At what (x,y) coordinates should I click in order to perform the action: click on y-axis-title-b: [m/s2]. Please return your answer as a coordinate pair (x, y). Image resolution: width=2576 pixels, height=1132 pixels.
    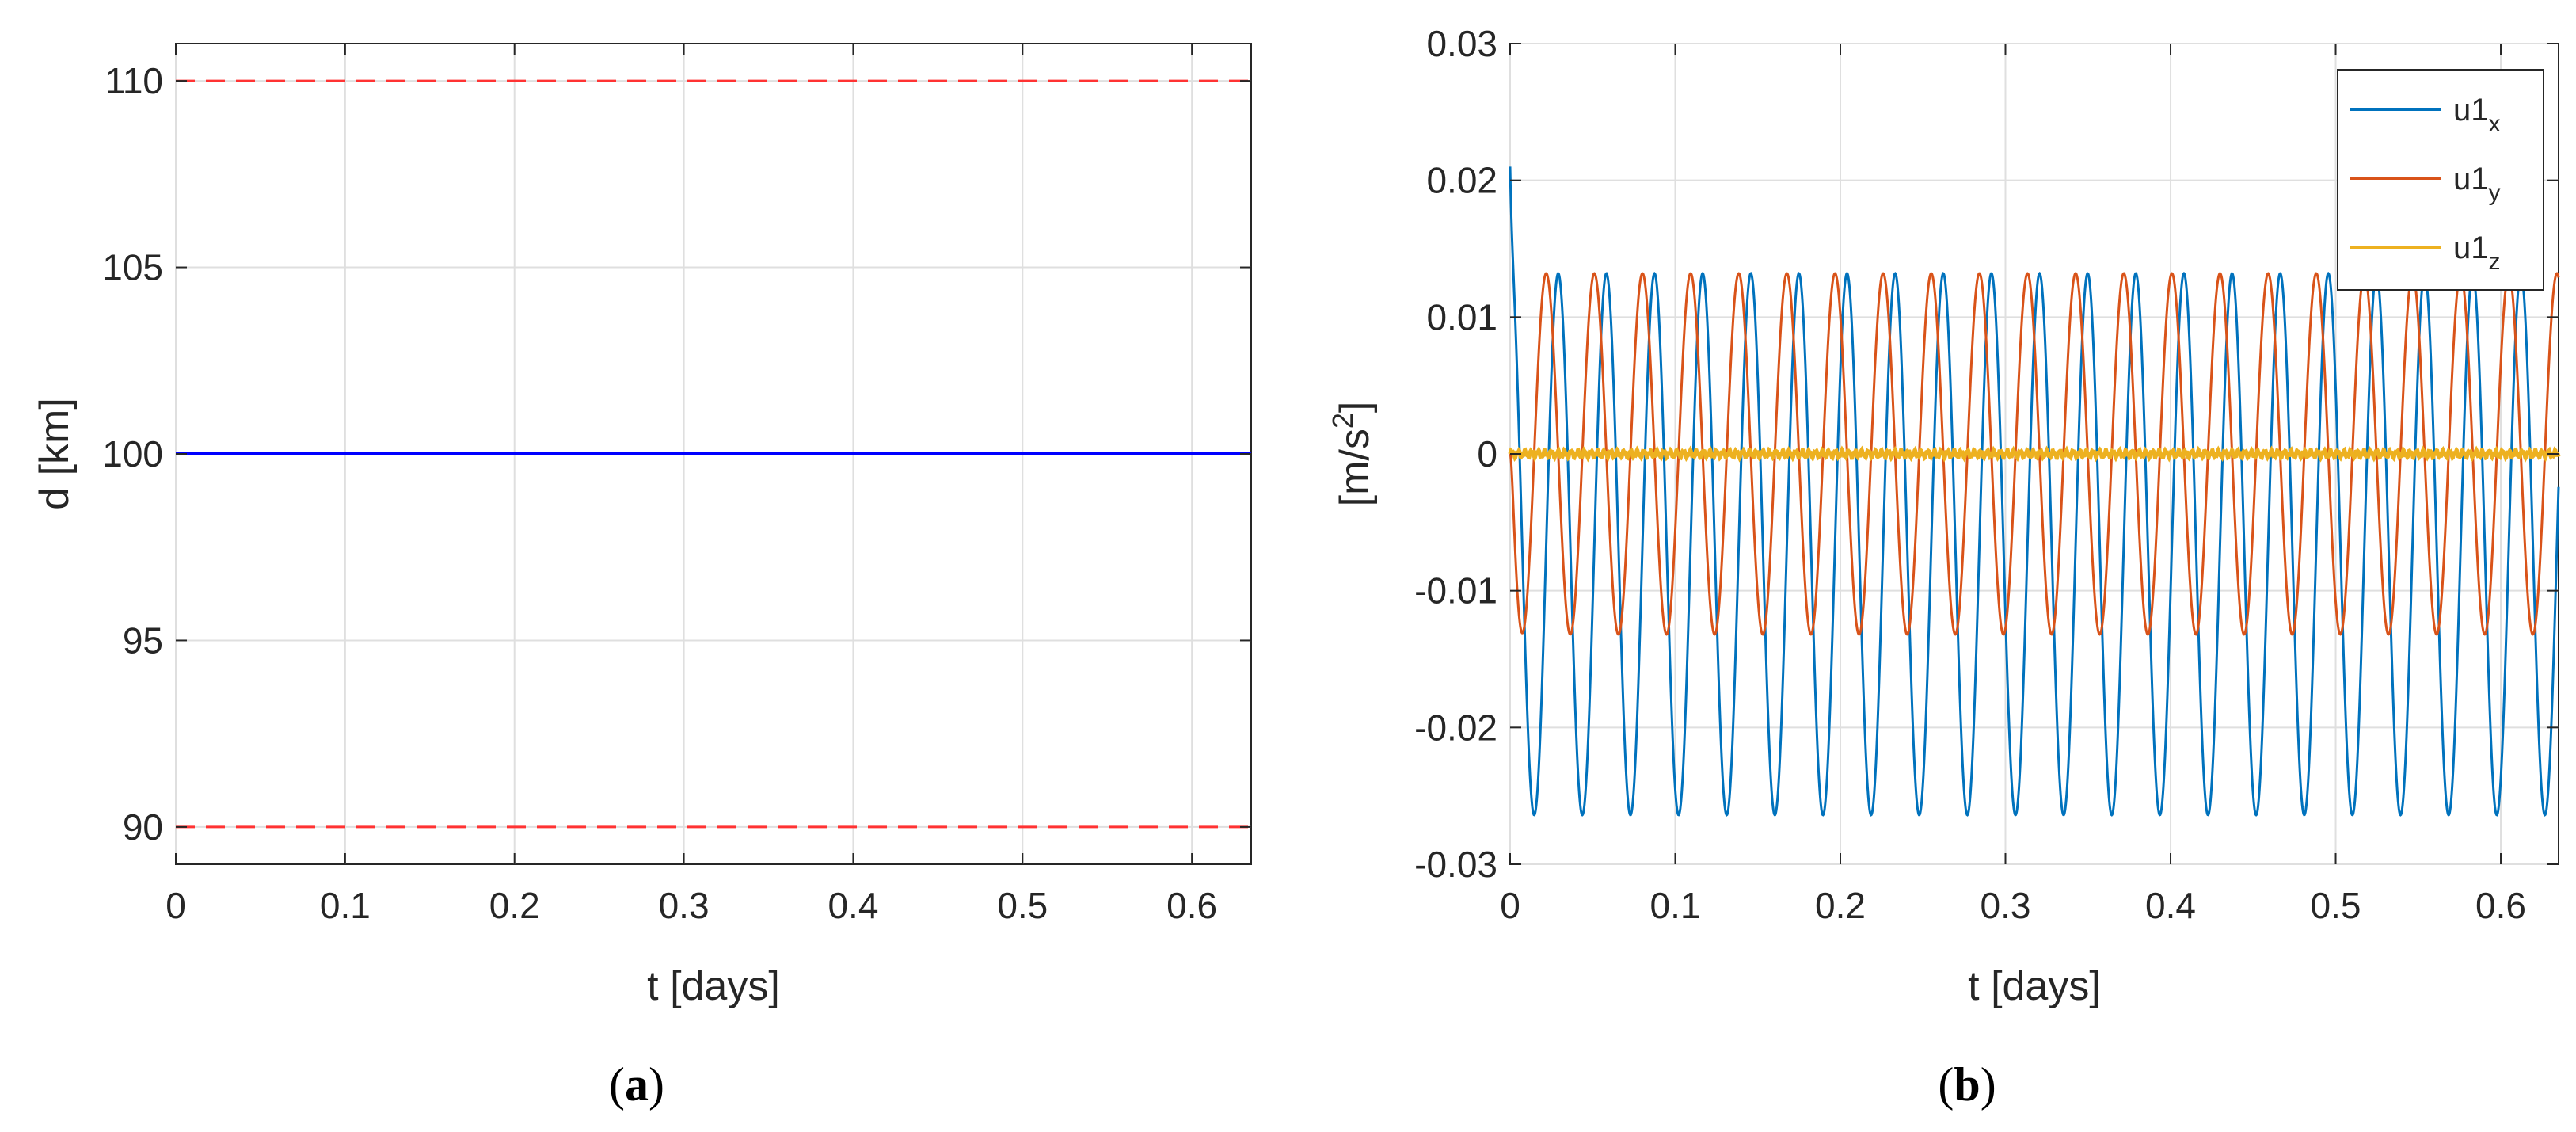
    Looking at the image, I should click on (1352, 455).